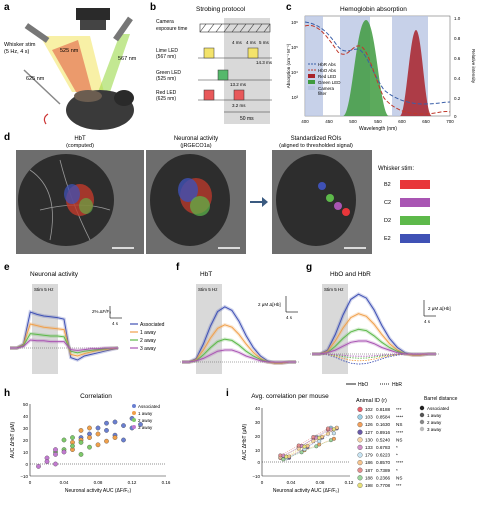 This screenshot has height=505, width=478. I want to click on i-animal-r-133: 0.6783, so click(383, 447).